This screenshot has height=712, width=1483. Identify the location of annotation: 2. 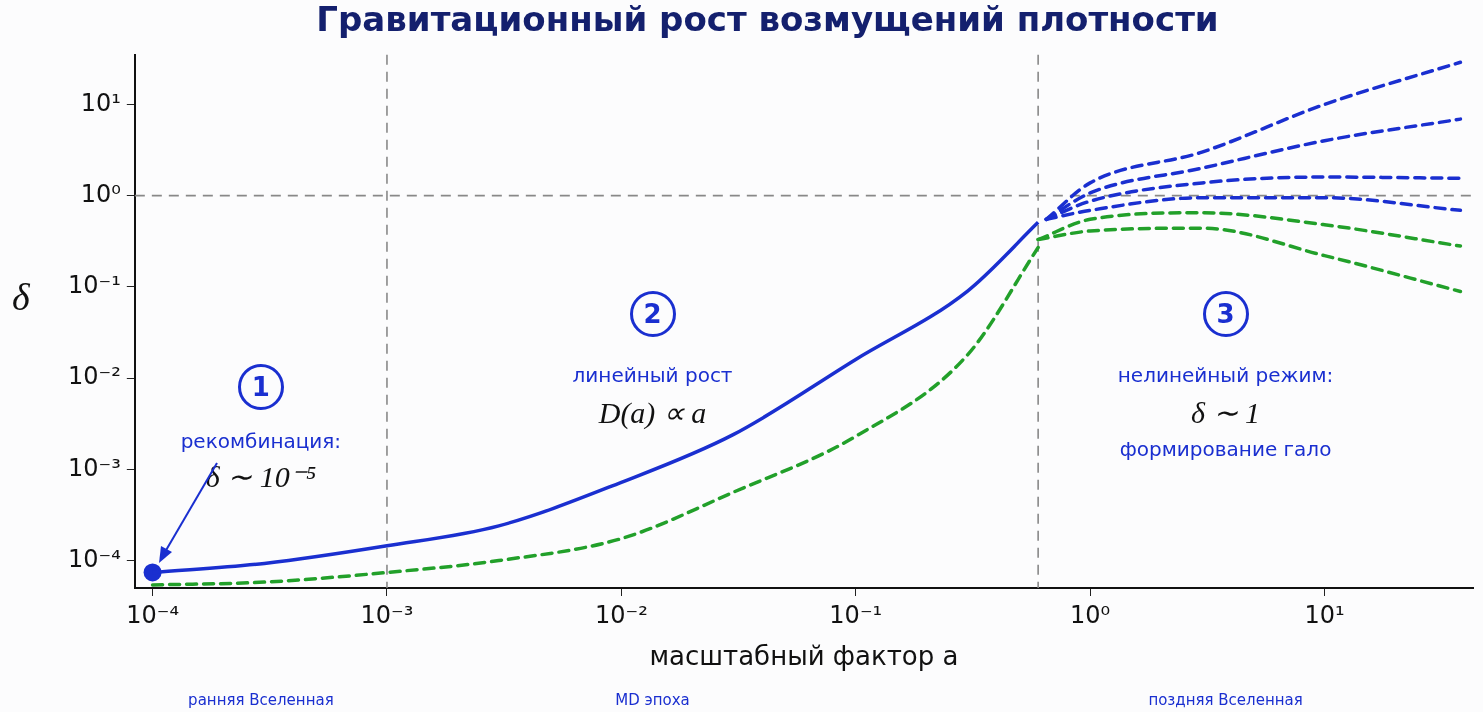
(652, 313).